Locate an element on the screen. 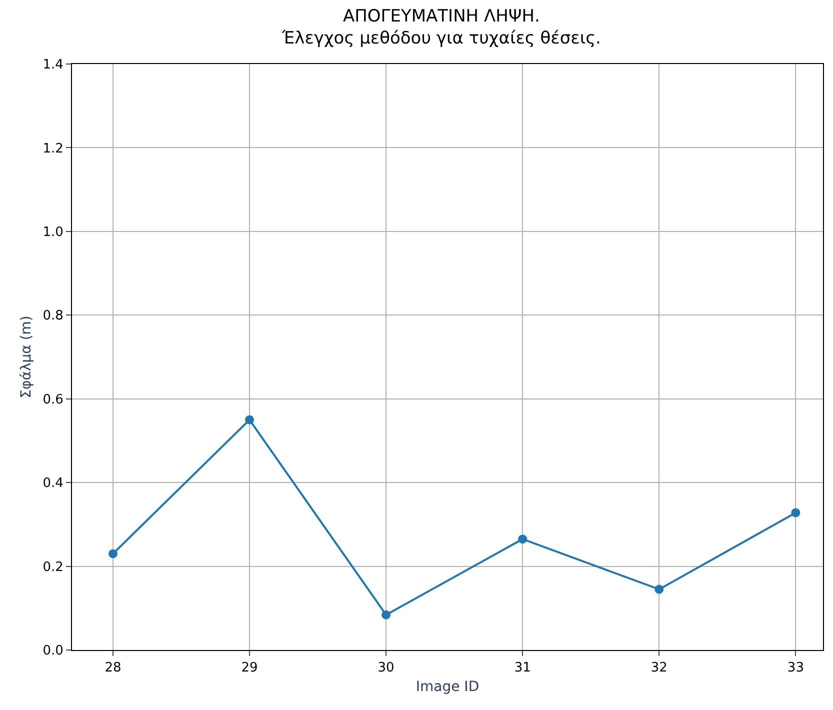  y-tick-label: 0.8 is located at coordinates (53, 316).